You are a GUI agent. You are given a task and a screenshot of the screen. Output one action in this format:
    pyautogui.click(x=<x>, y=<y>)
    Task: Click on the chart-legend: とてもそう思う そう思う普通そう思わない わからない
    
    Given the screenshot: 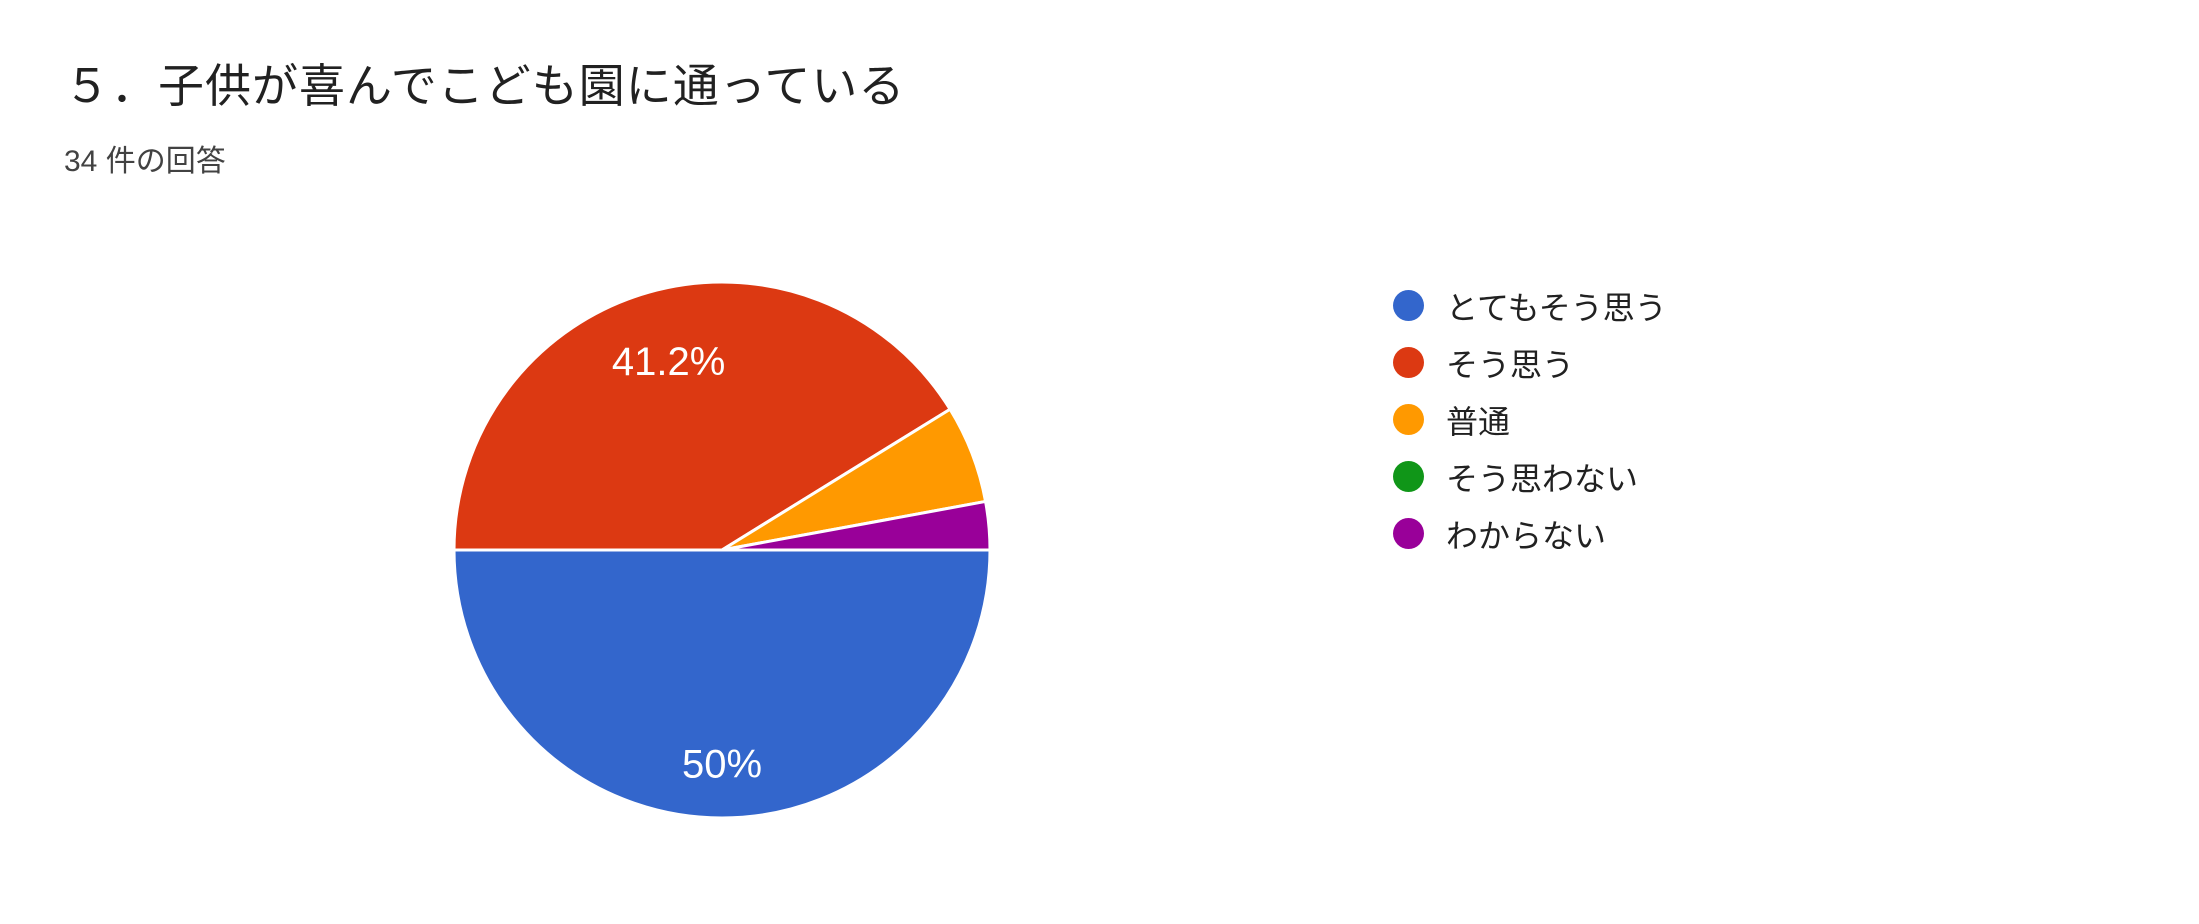 What is the action you would take?
    pyautogui.click(x=1530, y=419)
    